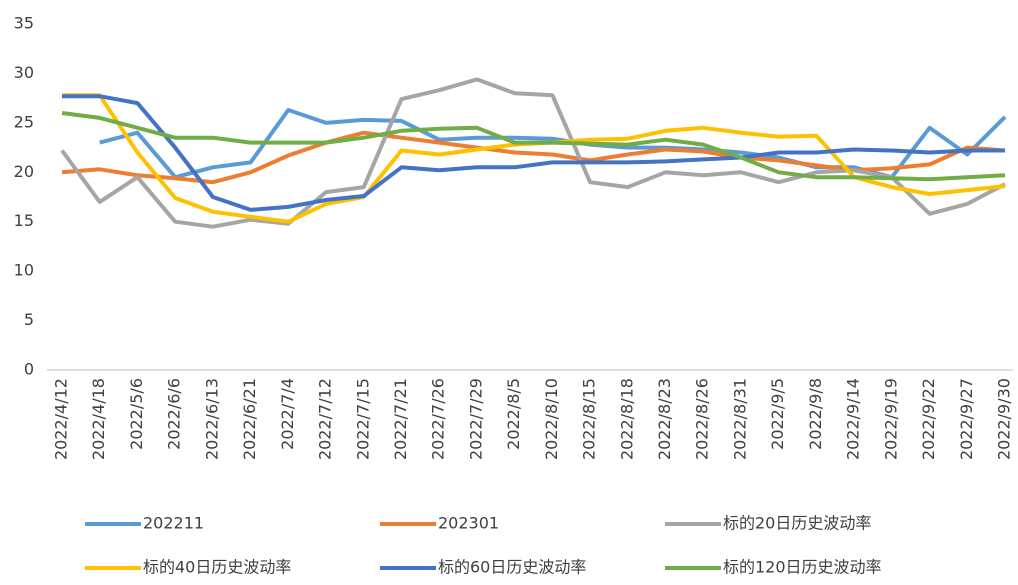 This screenshot has width=1018, height=585. What do you see at coordinates (664, 419) in the screenshot?
I see `x-tick-label: 2022/8/23` at bounding box center [664, 419].